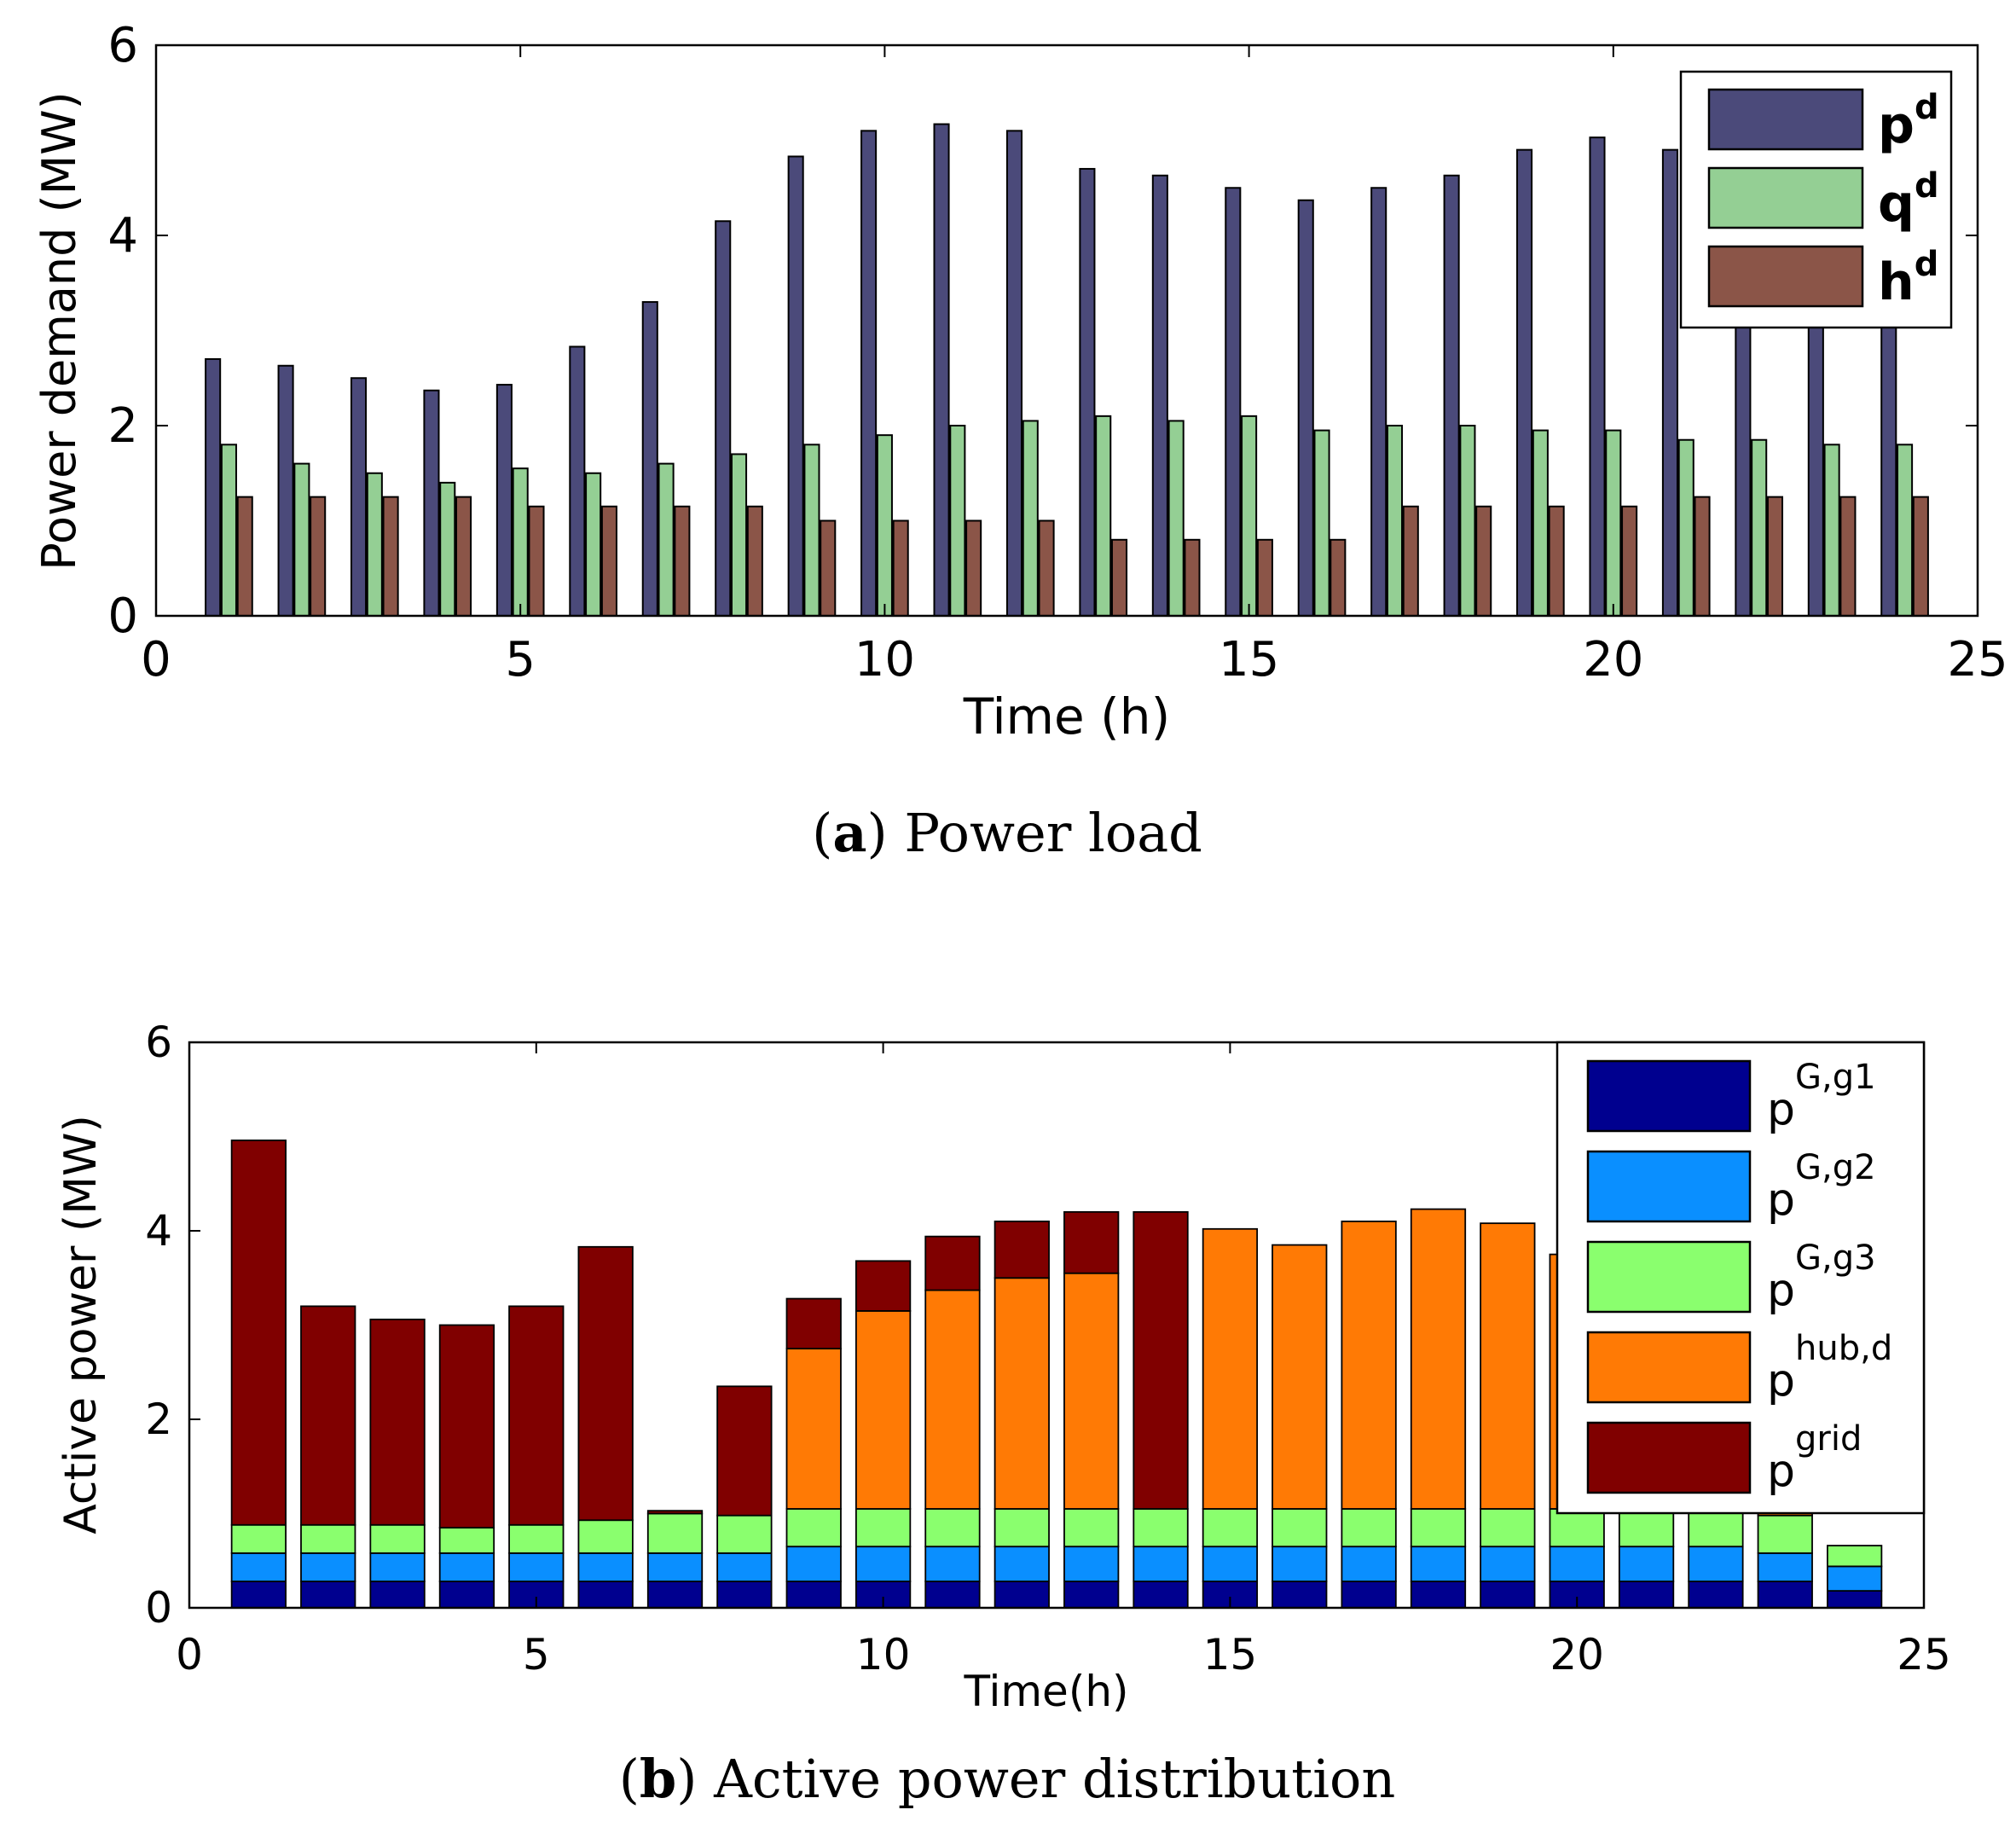 This screenshot has height=1833, width=2016. I want to click on a-xtick-label: 0, so click(156, 659).